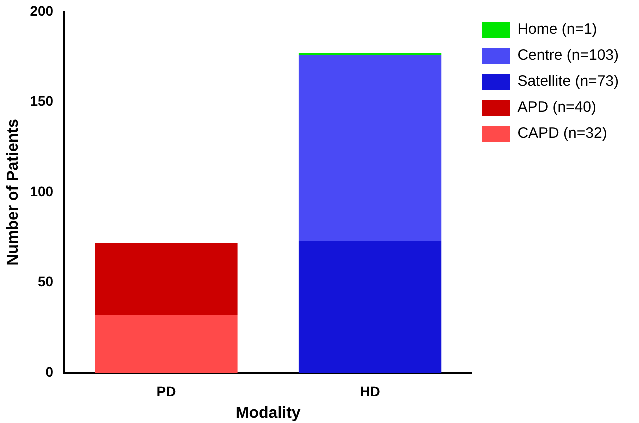 The image size is (639, 423). I want to click on legend-label: APD (n=40), so click(557, 107).